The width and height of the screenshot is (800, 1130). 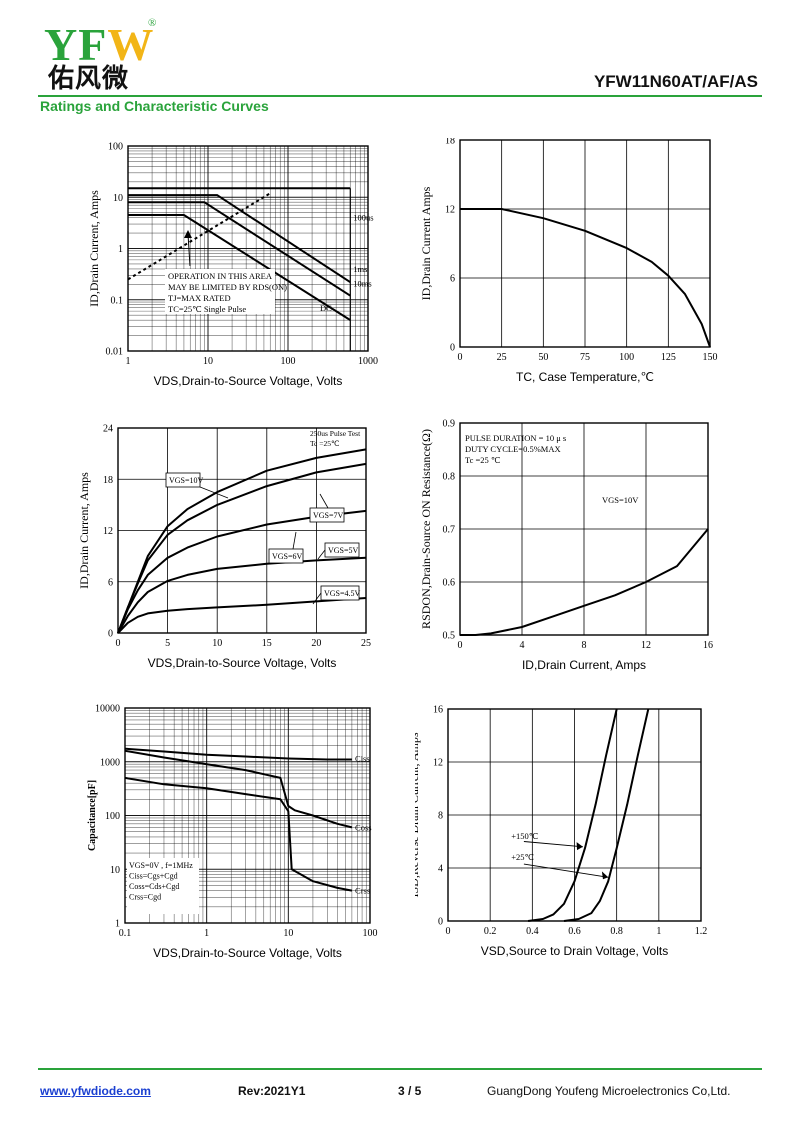 I want to click on x-tick-label: 20, so click(x=316, y=643).